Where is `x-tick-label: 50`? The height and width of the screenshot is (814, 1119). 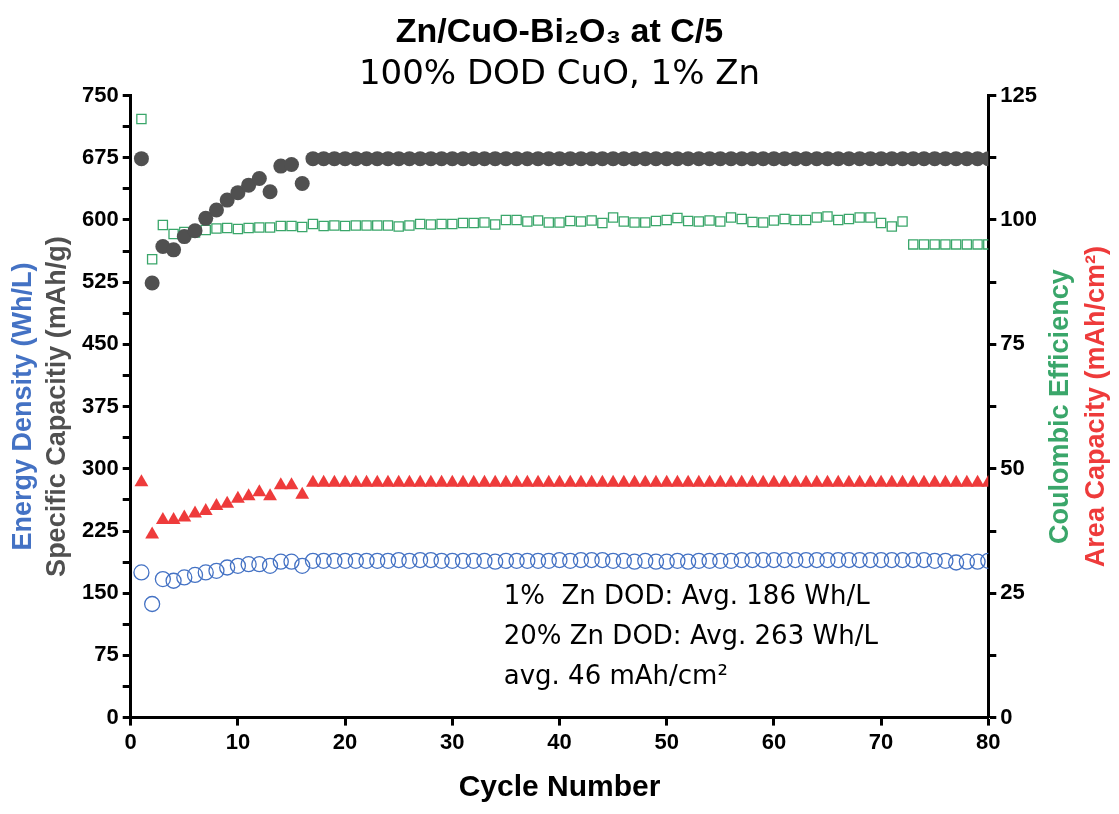
x-tick-label: 50 is located at coordinates (666, 741).